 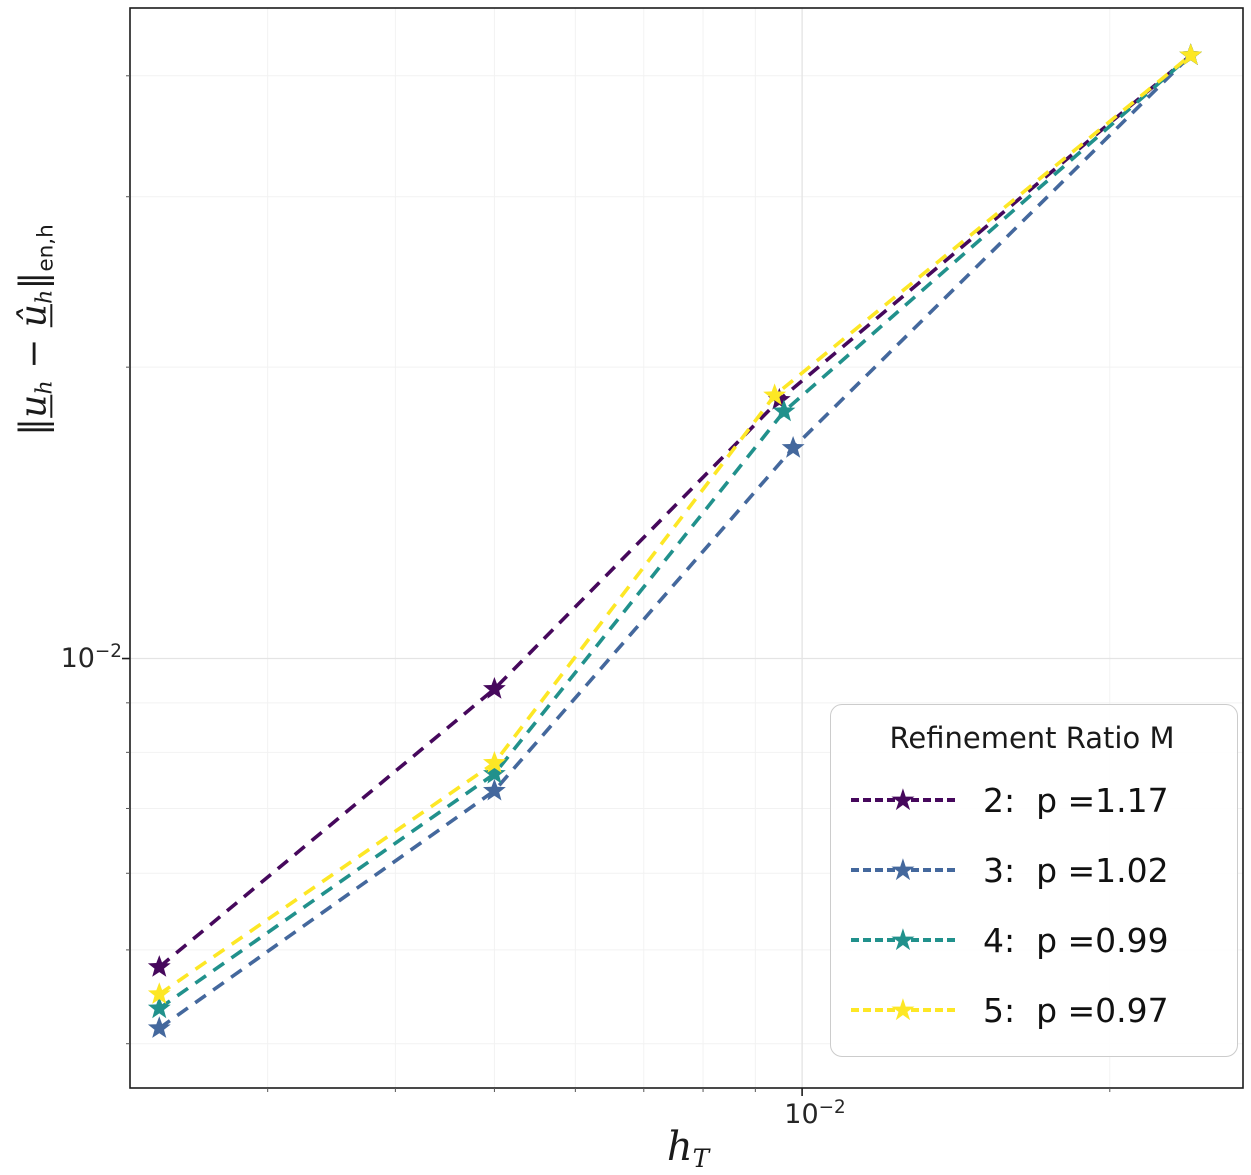 What do you see at coordinates (44, 387) in the screenshot?
I see `u-h-subscript: h` at bounding box center [44, 387].